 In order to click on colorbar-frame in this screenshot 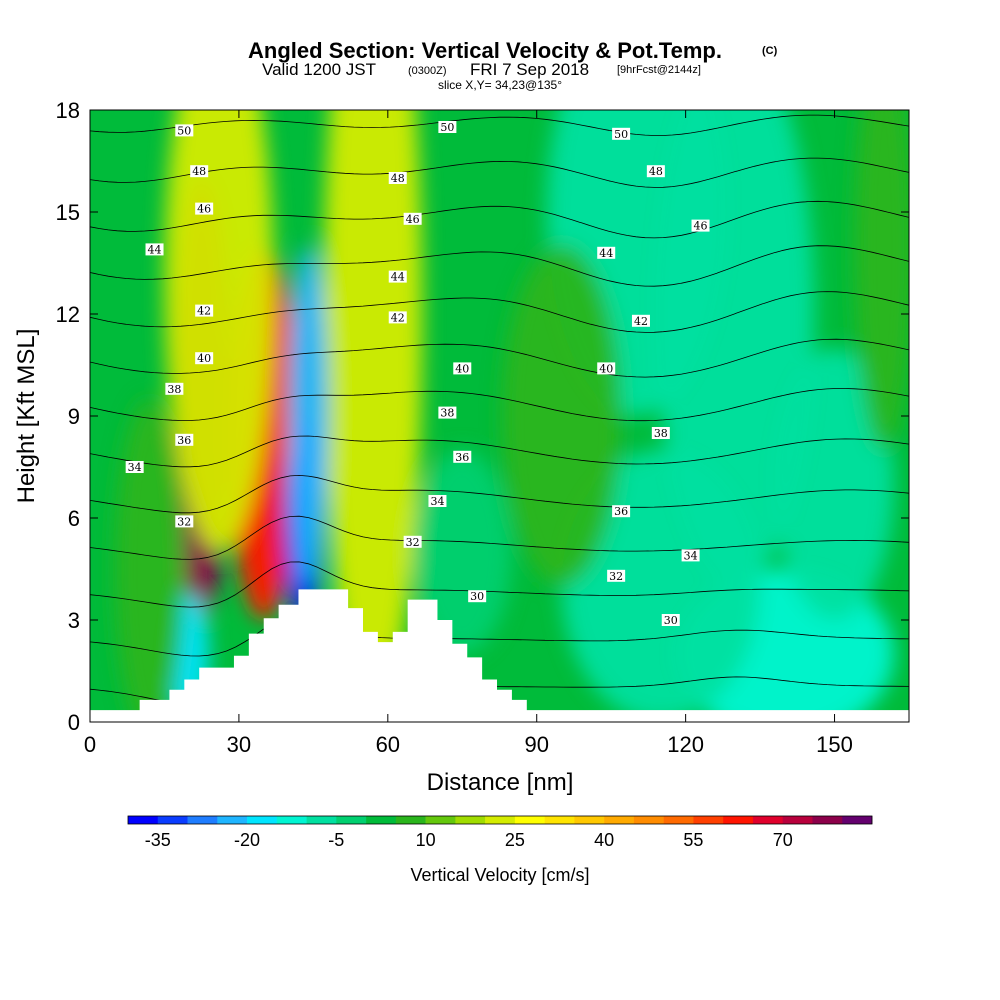, I will do `click(500, 820)`.